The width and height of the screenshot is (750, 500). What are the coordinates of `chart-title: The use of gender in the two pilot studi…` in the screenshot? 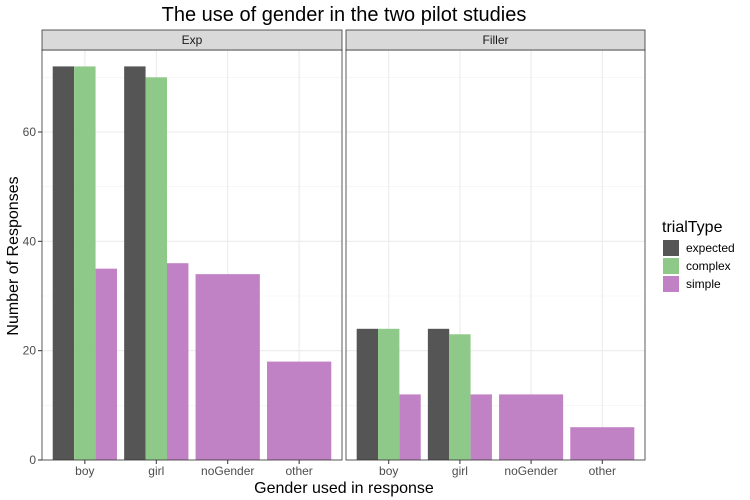 It's located at (344, 15).